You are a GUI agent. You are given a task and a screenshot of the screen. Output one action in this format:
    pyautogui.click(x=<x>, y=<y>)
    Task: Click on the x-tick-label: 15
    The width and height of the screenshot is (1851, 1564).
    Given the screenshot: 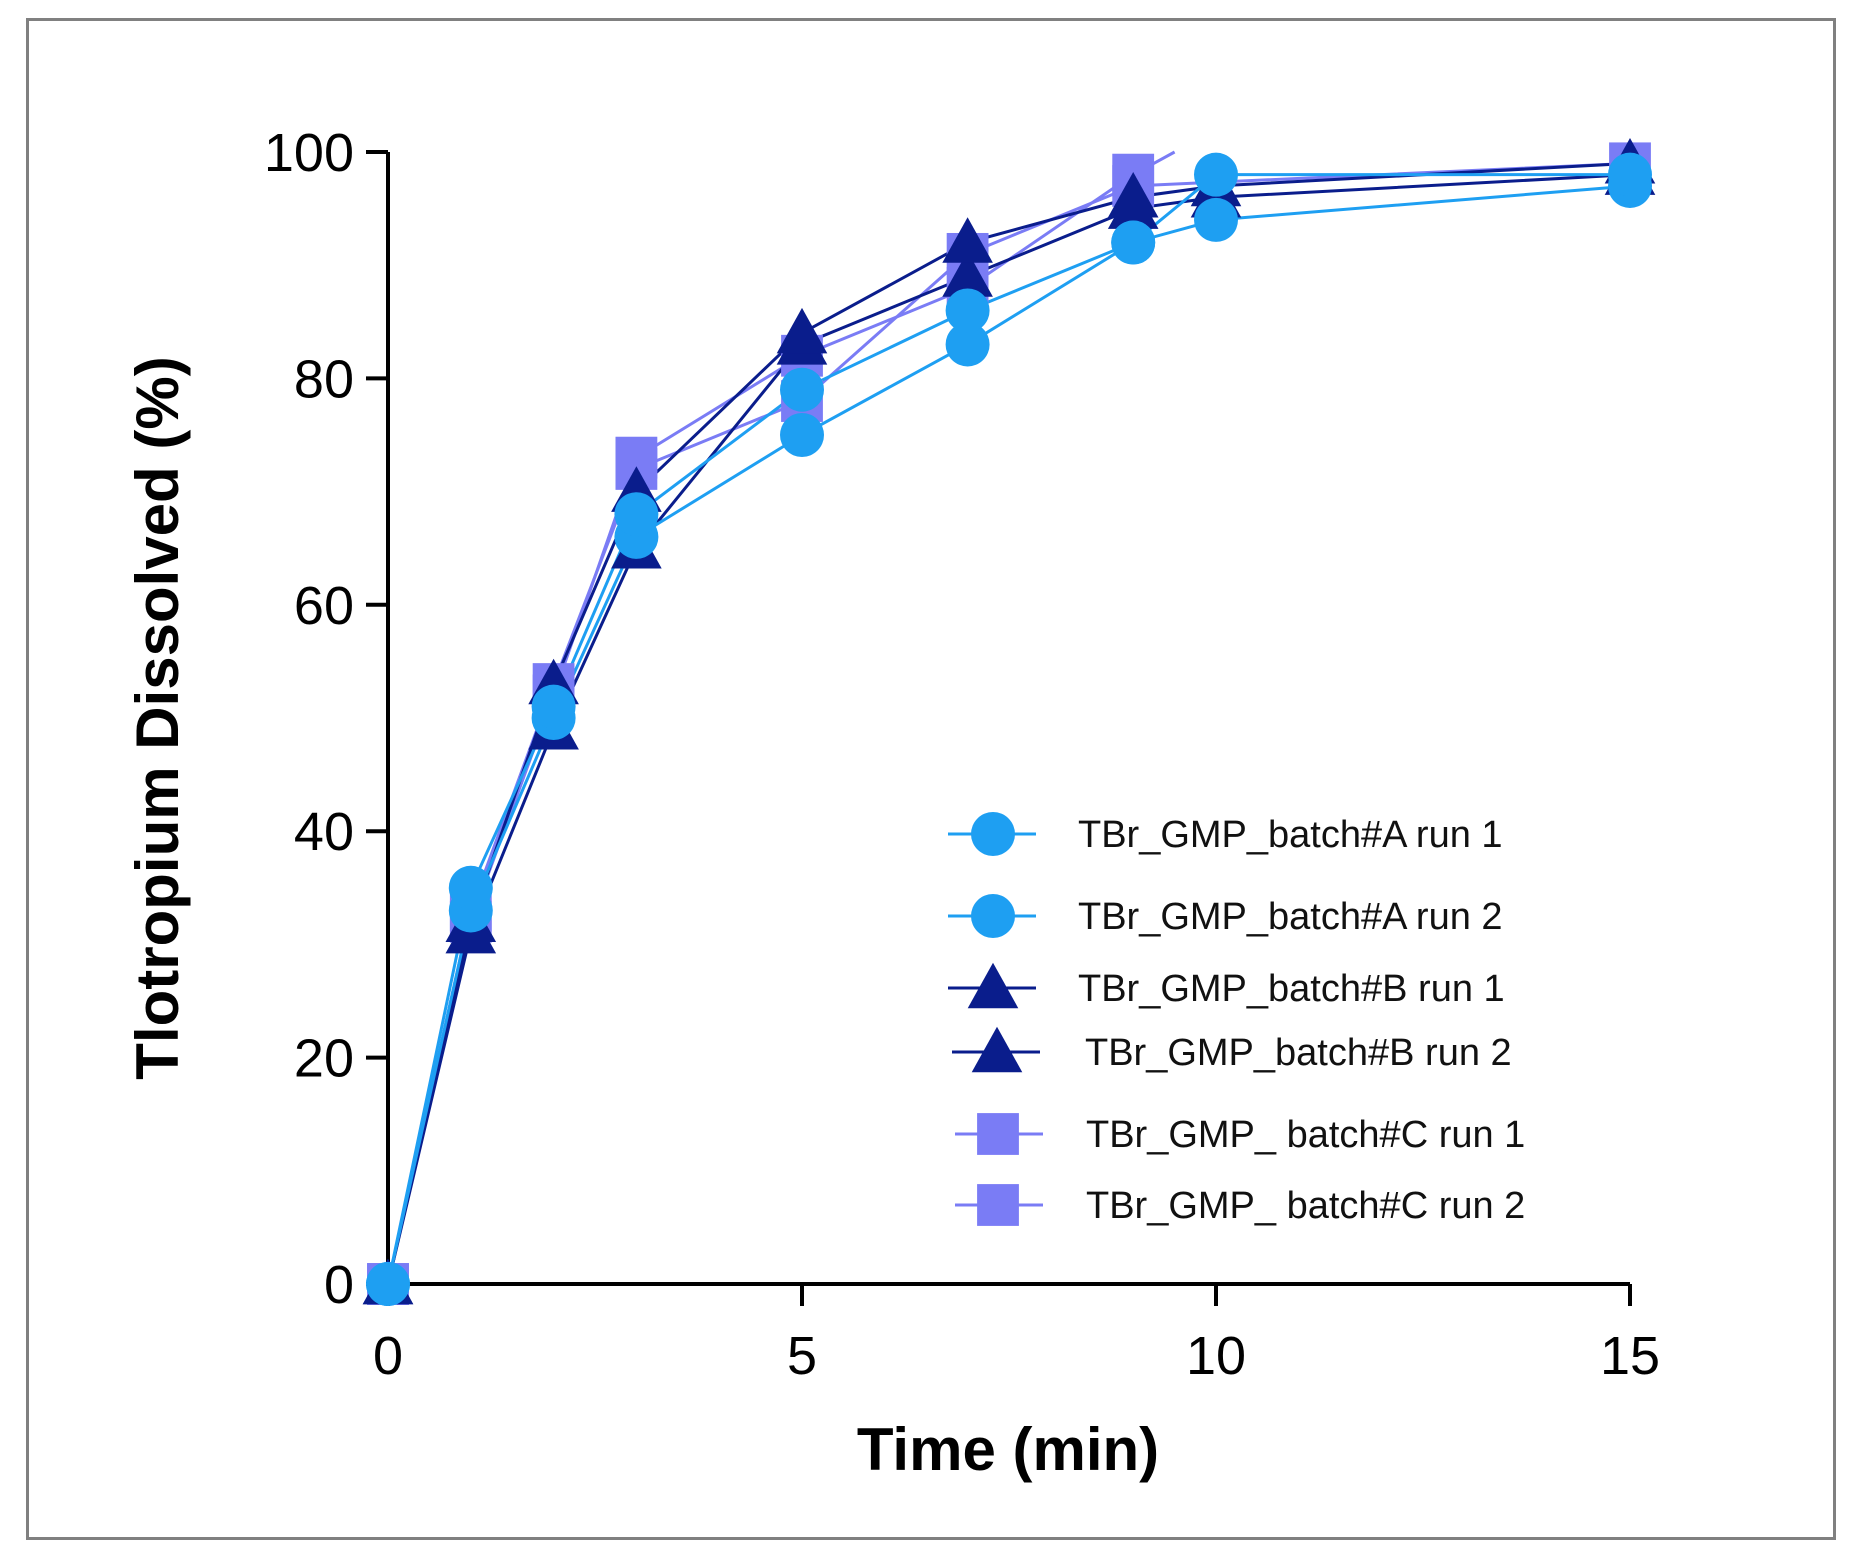 What is the action you would take?
    pyautogui.click(x=1630, y=1356)
    